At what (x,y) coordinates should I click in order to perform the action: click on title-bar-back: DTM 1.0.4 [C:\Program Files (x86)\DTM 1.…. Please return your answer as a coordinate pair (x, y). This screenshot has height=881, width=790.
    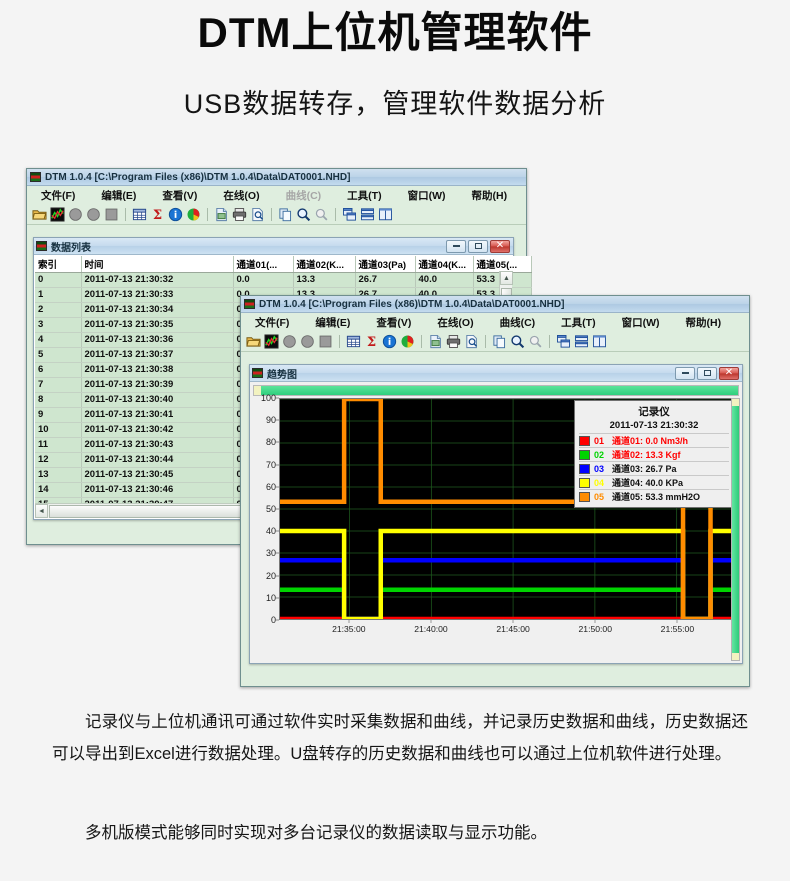
    Looking at the image, I should click on (276, 177).